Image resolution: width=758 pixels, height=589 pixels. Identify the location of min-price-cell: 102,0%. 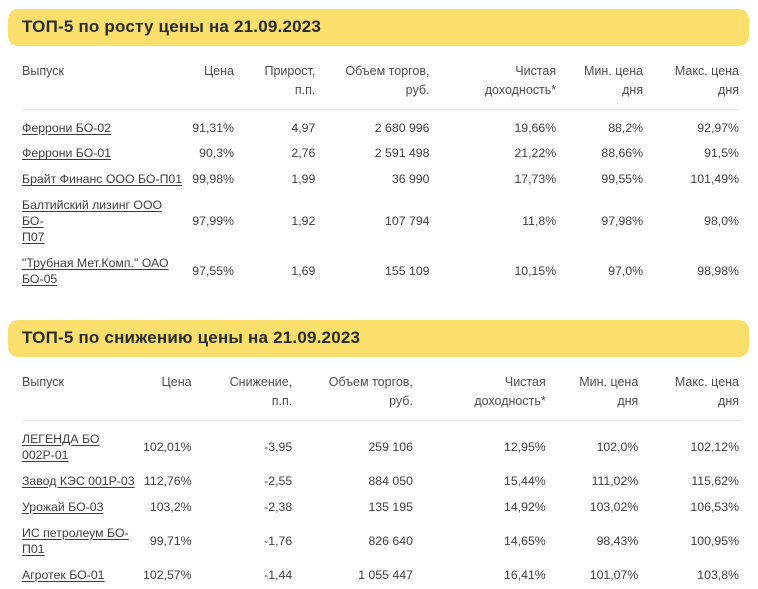
(617, 446).